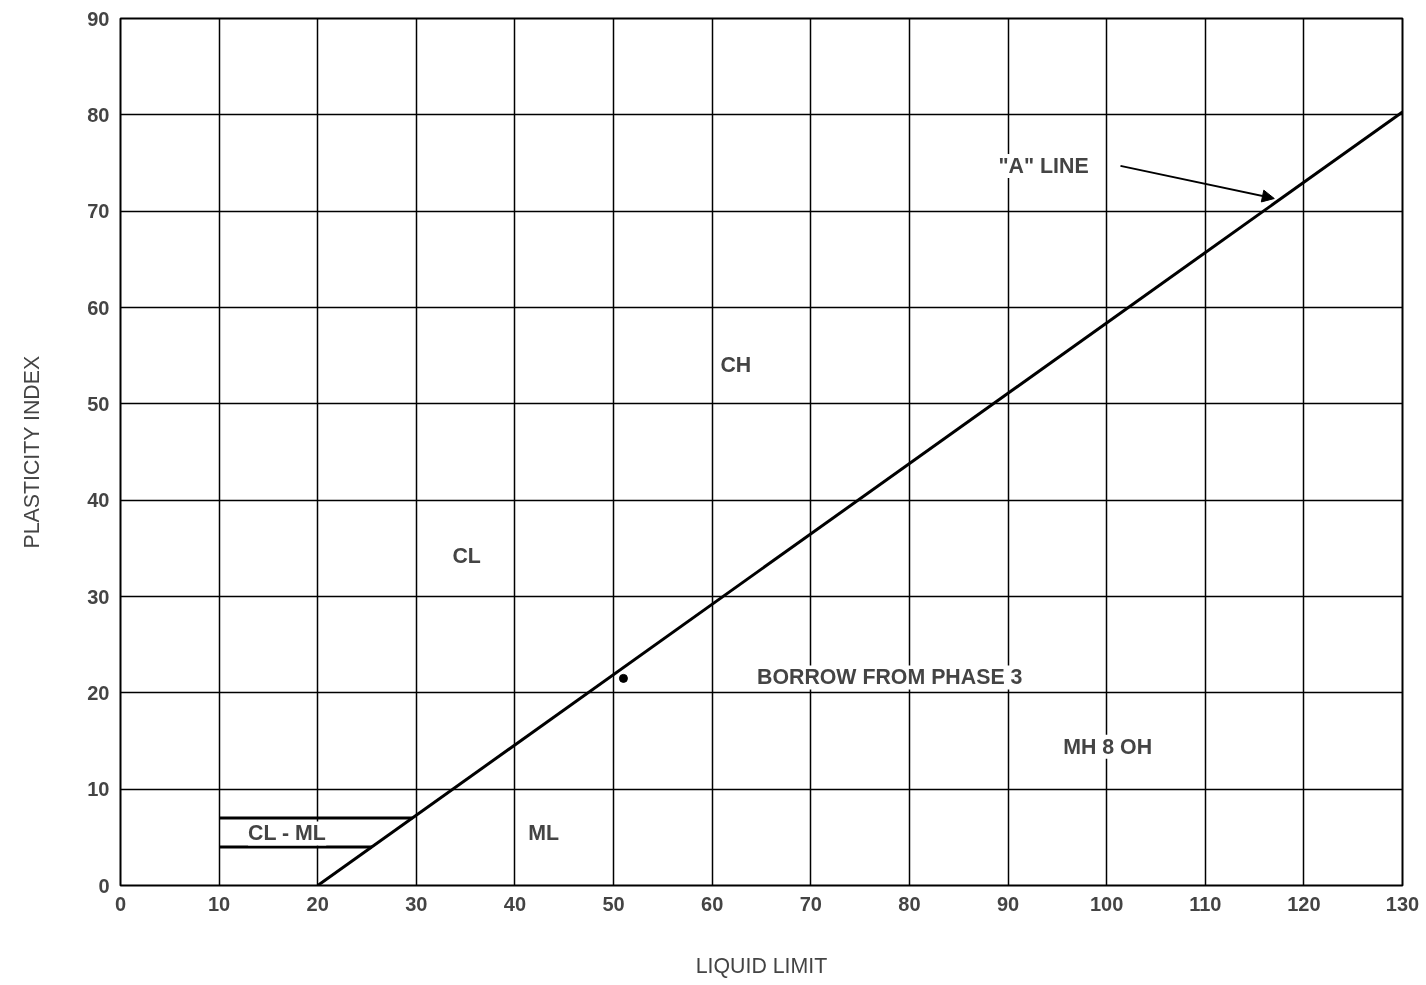 This screenshot has height=985, width=1426. I want to click on annotation: BORROW FROM PHASE 3, so click(889, 677).